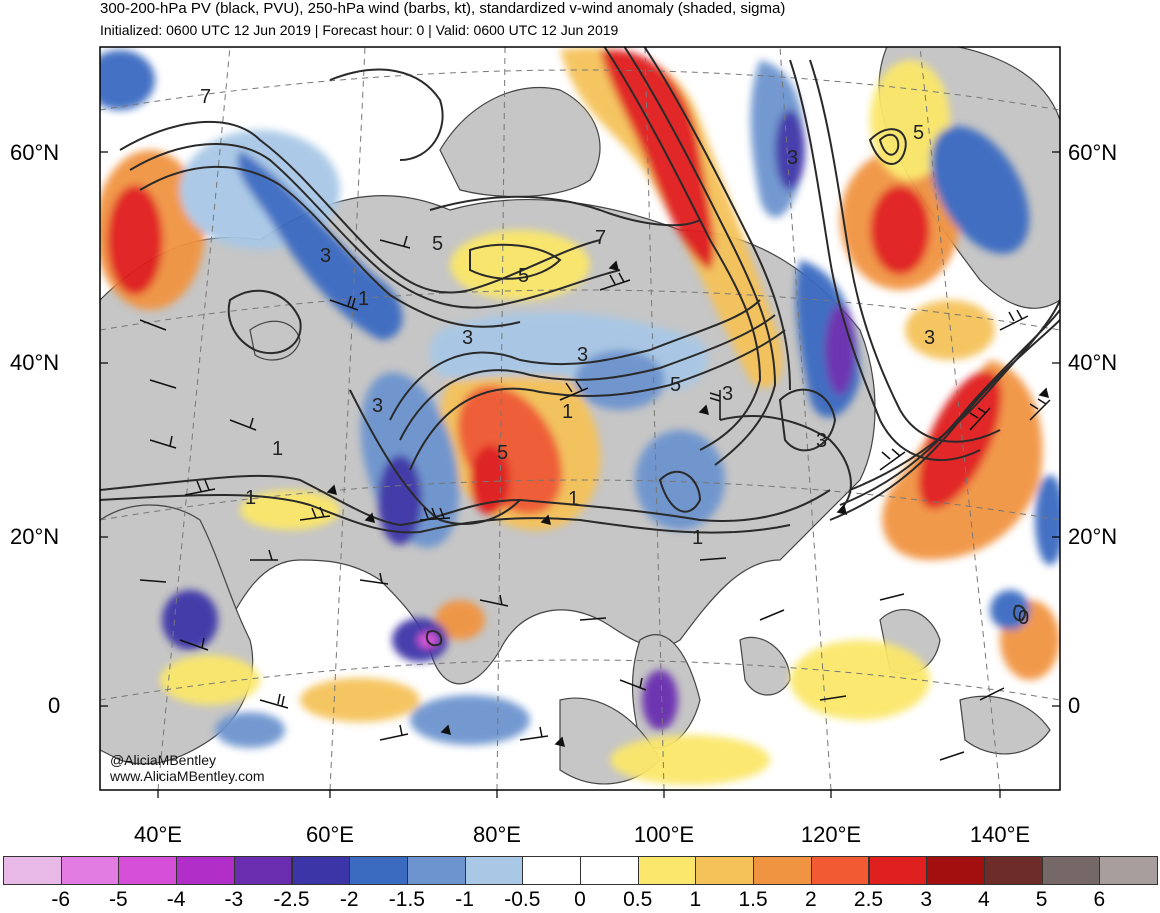  I want to click on contour-label: 0, so click(1023, 618).